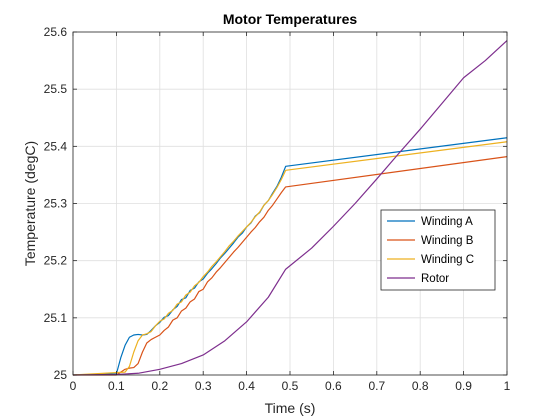 The height and width of the screenshot is (420, 560). Describe the element at coordinates (447, 222) in the screenshot. I see `legend-label-winding-a: Winding A` at that location.